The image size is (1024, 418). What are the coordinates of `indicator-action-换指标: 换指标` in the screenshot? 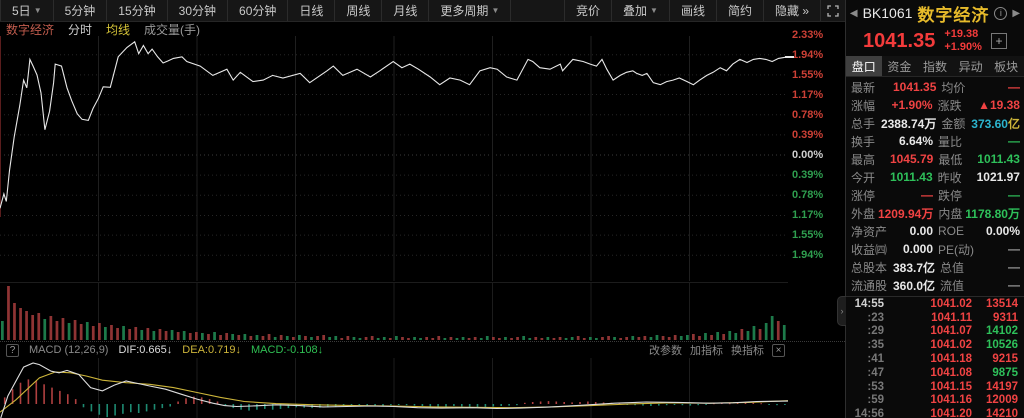 It's located at (747, 351).